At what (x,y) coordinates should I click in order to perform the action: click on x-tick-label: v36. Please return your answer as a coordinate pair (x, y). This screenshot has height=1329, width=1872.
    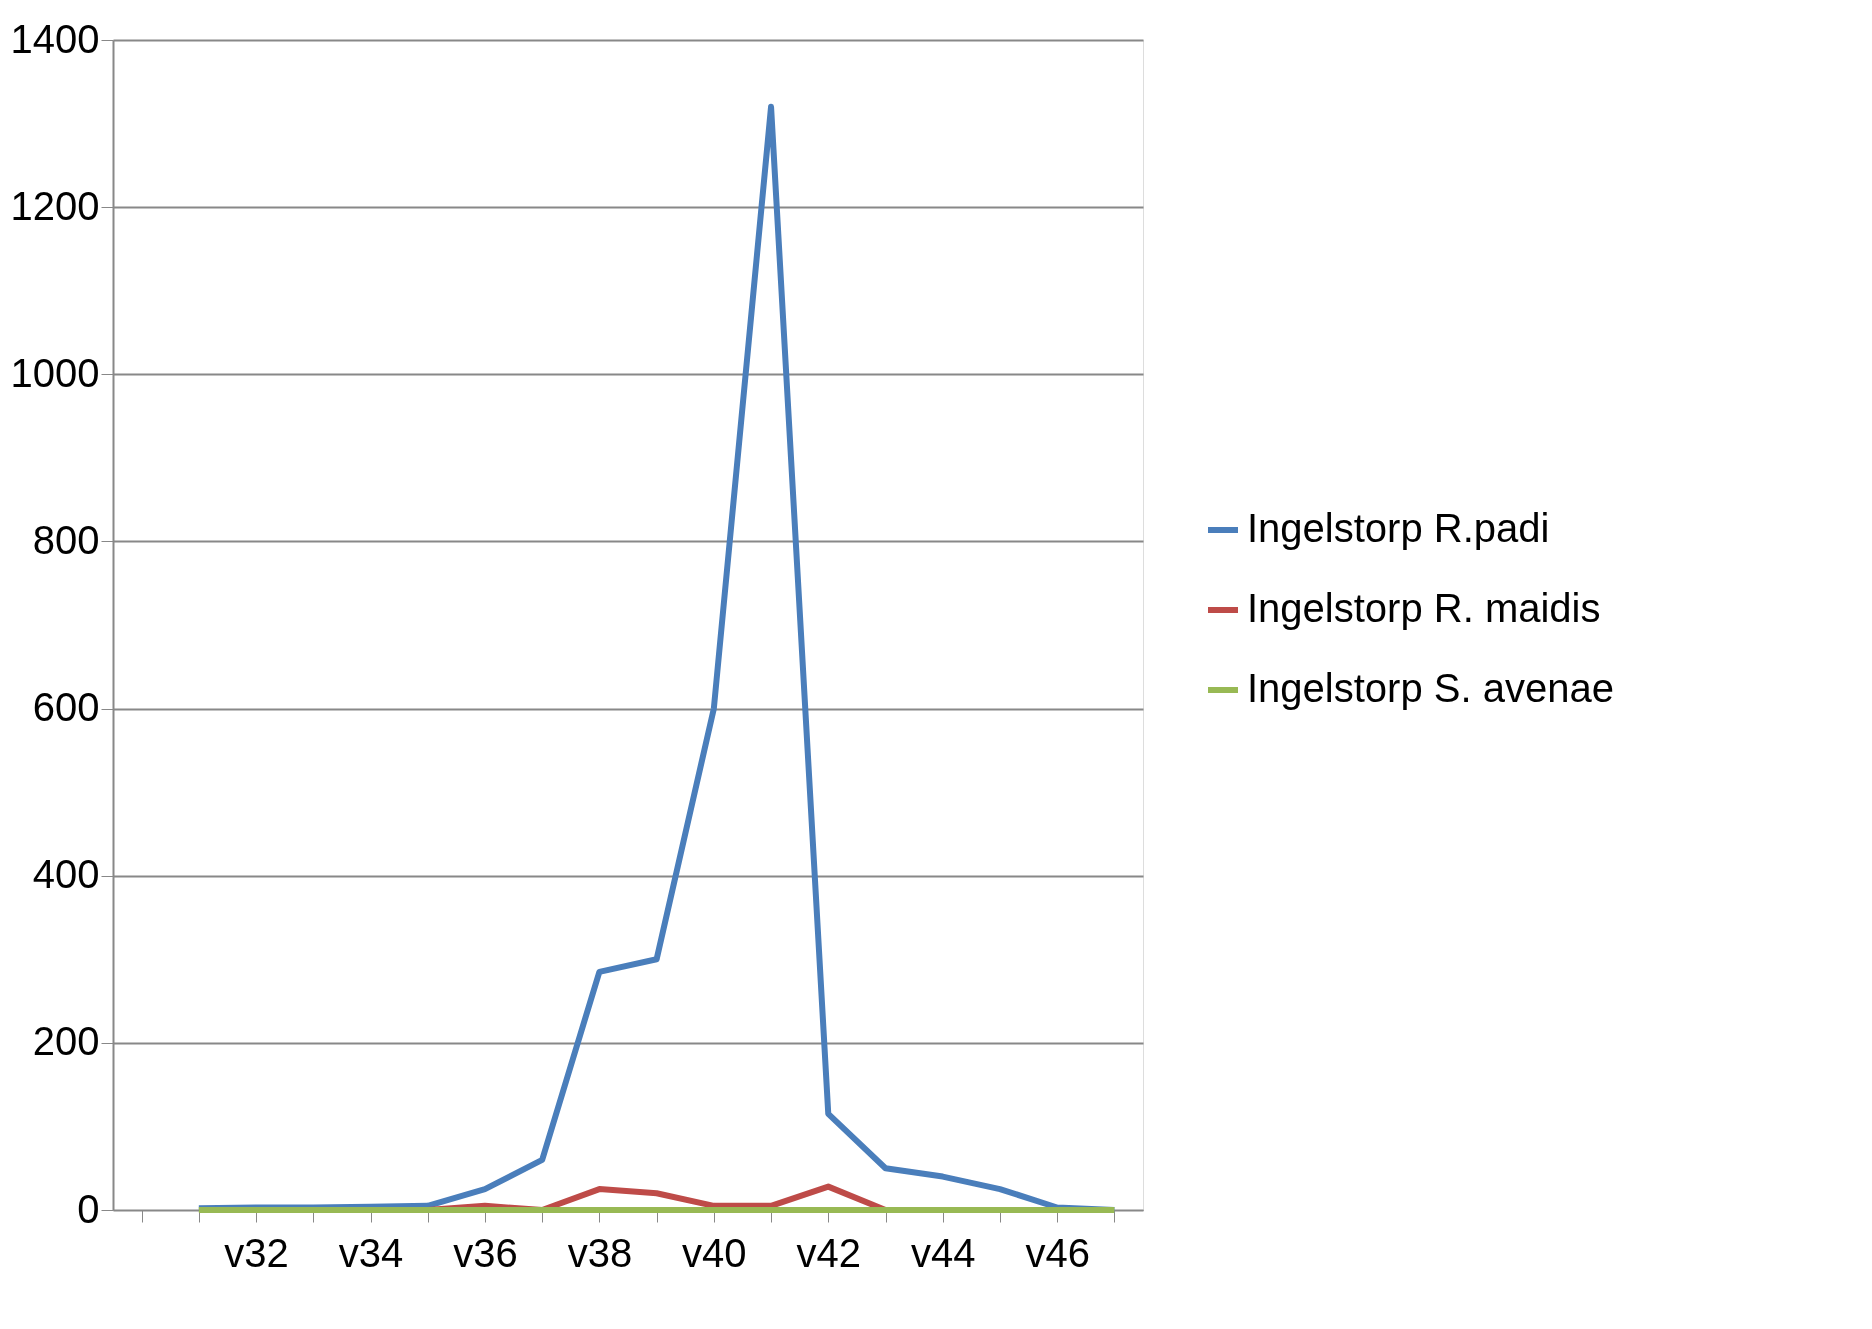
    Looking at the image, I should click on (485, 1252).